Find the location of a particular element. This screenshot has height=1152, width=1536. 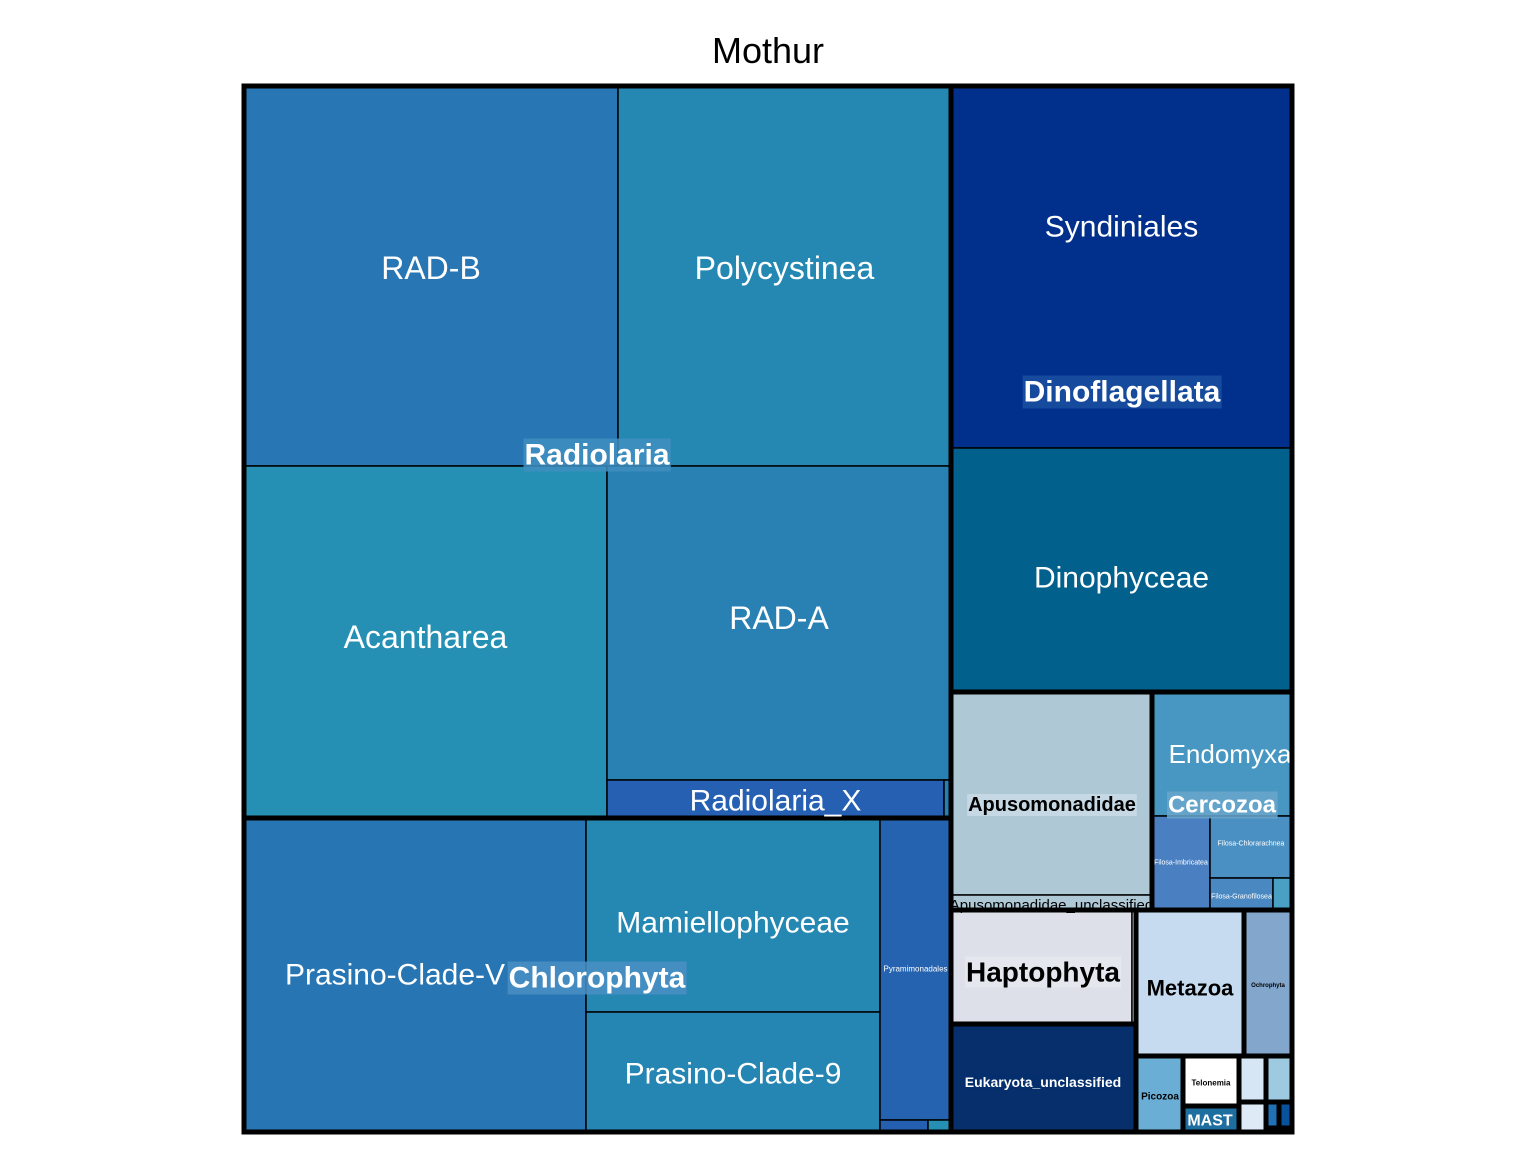

tile-label-prasino-clade-v: Prasino-Clade-V is located at coordinates (395, 975).